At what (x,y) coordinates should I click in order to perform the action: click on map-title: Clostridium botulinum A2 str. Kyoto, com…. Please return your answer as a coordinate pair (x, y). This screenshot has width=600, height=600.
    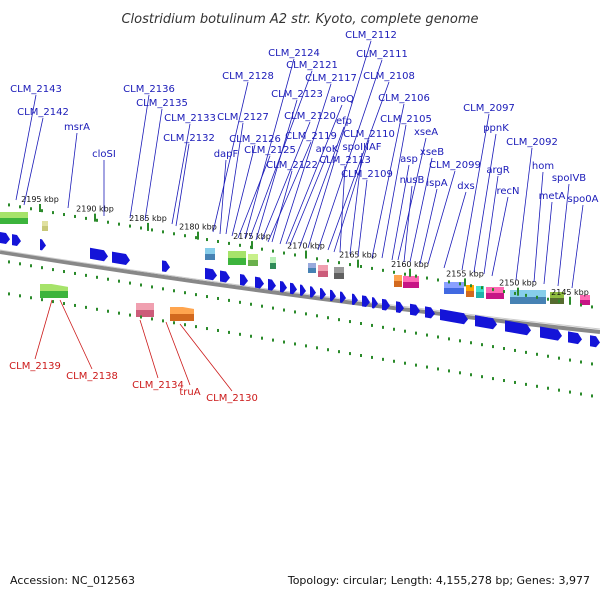
    Looking at the image, I should click on (299, 19).